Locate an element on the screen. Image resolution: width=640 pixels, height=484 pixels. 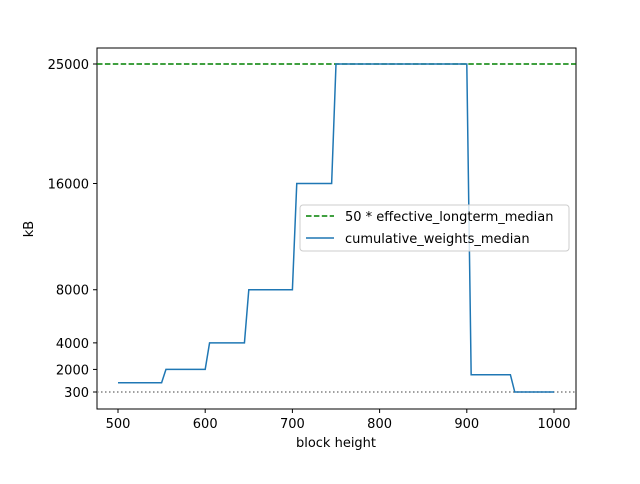
y-tick-label: 2000 is located at coordinates (72, 370).